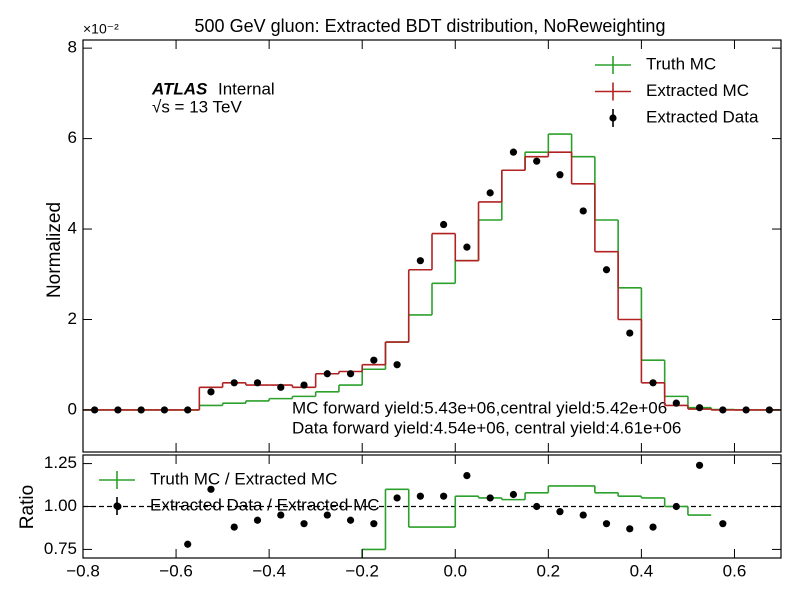 This screenshot has height=599, width=799. What do you see at coordinates (269, 570) in the screenshot?
I see `x-tick-label: −0.4` at bounding box center [269, 570].